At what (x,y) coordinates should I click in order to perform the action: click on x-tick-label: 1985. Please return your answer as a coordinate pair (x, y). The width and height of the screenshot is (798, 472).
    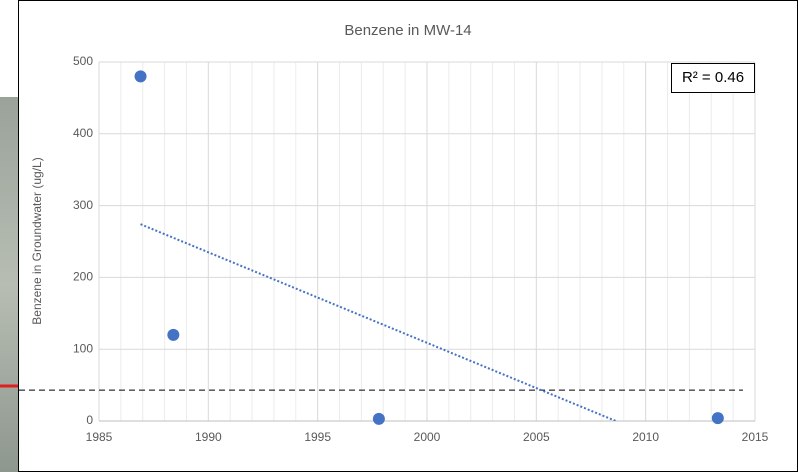
    Looking at the image, I should click on (99, 437).